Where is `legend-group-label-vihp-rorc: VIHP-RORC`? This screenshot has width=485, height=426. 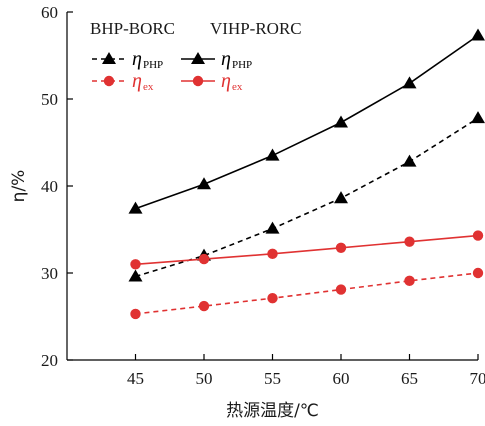
legend-group-label-vihp-rorc: VIHP-RORC is located at coordinates (256, 28).